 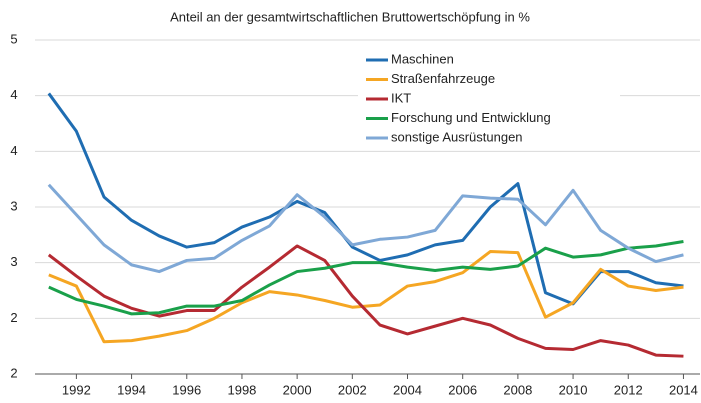 I want to click on x-tick-label: 2006, so click(x=462, y=389).